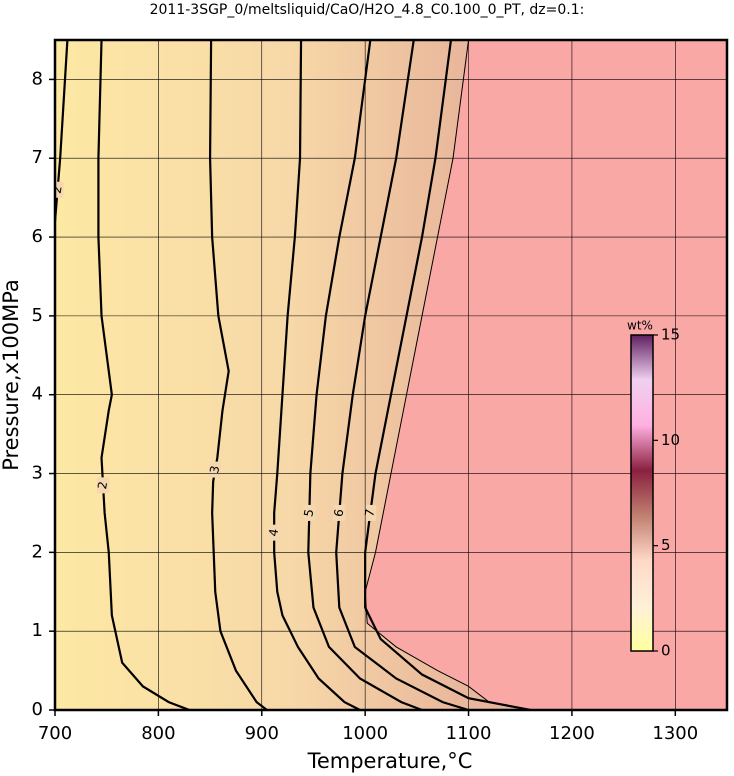  Describe the element at coordinates (37, 551) in the screenshot. I see `y-tick-label: 2` at that location.